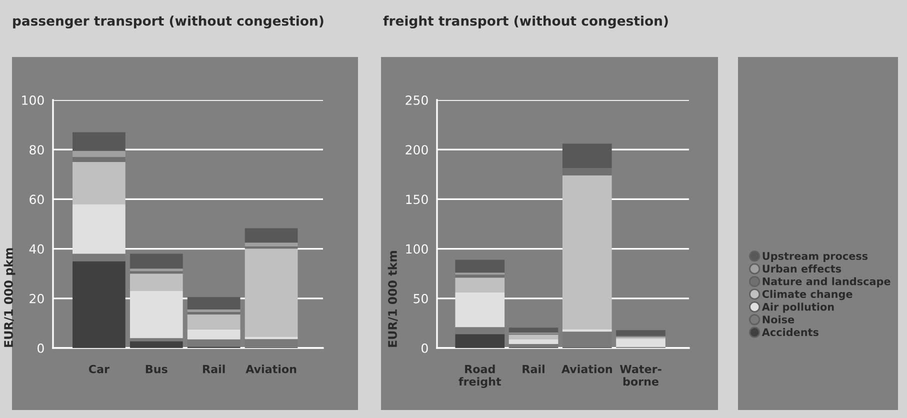 The height and width of the screenshot is (418, 907). Describe the element at coordinates (417, 100) in the screenshot. I see `y-tick-label: 250` at that location.